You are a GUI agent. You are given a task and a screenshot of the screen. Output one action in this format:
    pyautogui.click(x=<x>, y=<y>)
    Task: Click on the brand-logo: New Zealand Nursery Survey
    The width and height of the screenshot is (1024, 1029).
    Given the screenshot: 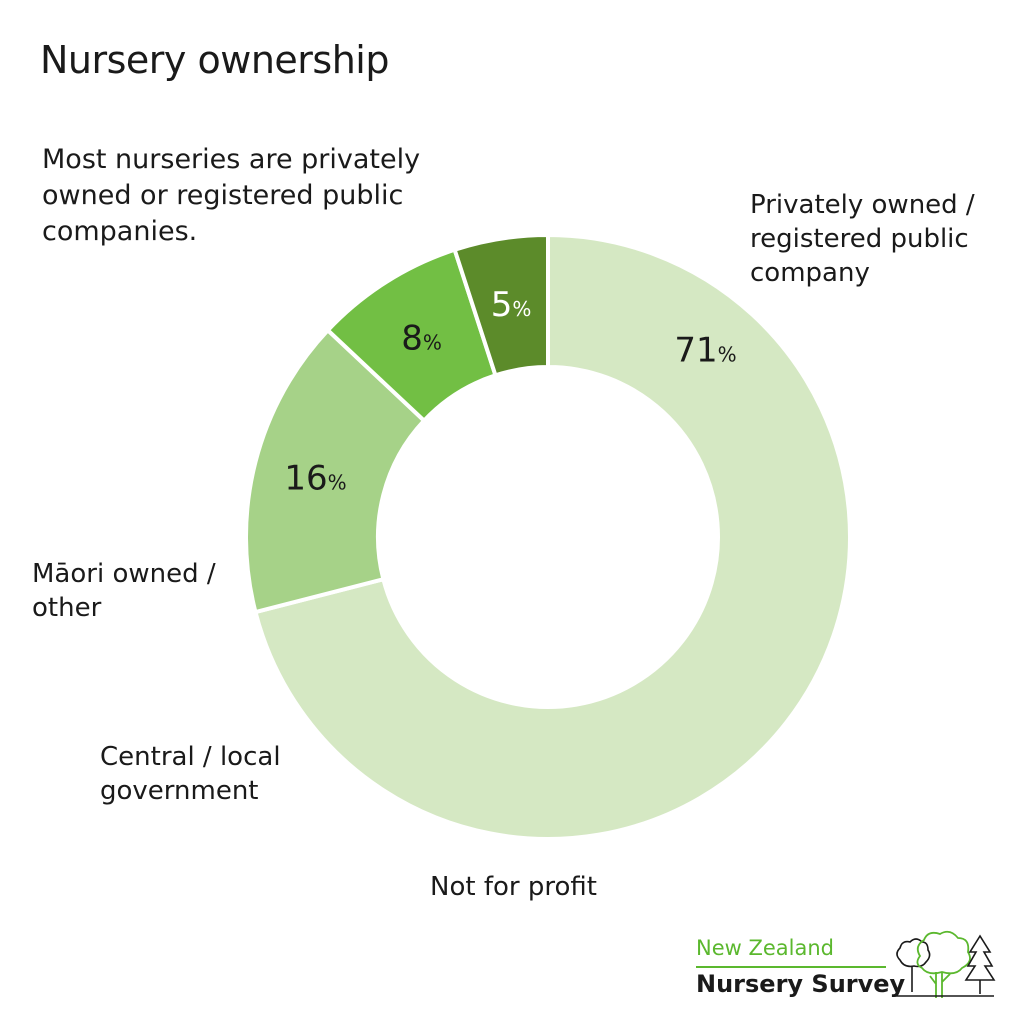 What is the action you would take?
    pyautogui.click(x=851, y=967)
    